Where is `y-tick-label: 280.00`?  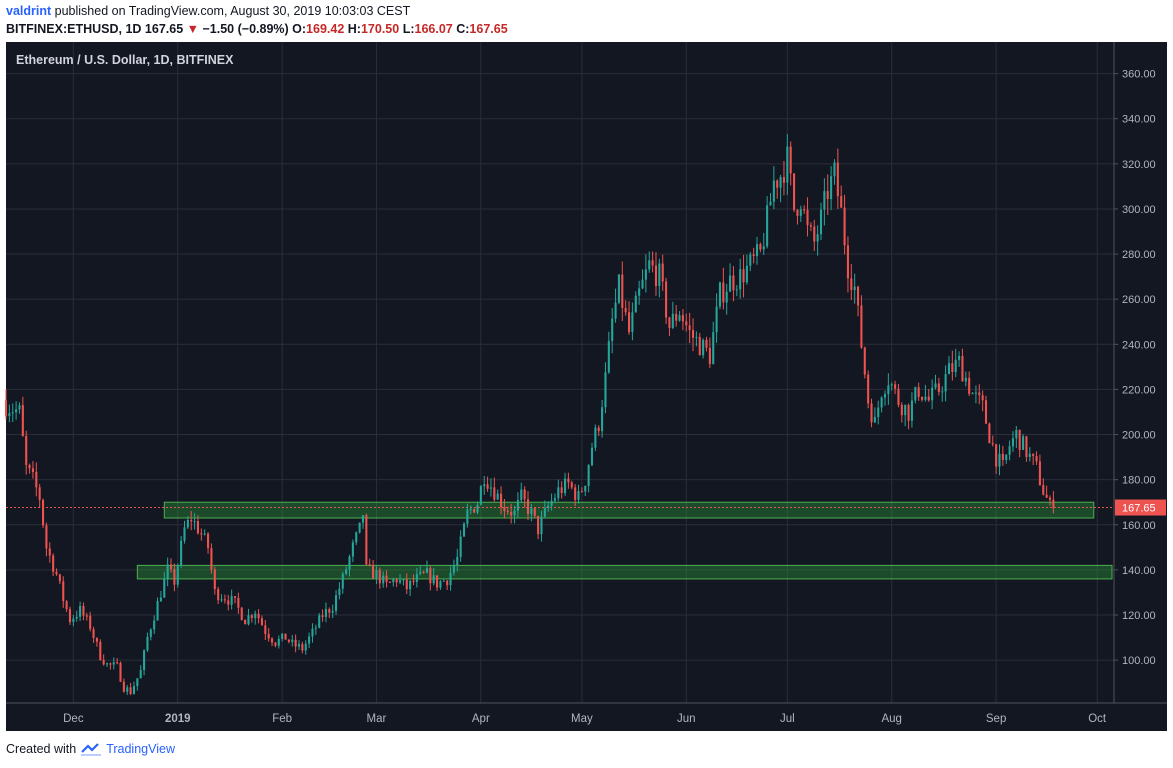 y-tick-label: 280.00 is located at coordinates (1139, 255).